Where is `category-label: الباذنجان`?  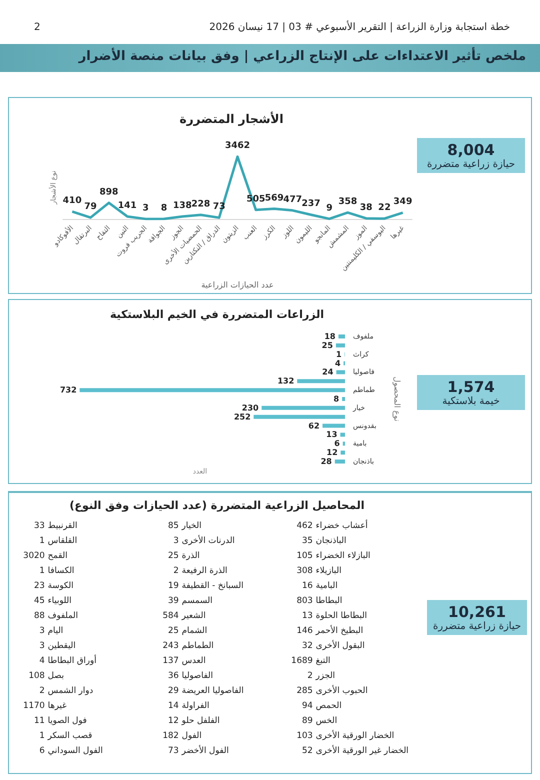
category-label: الباذنجان is located at coordinates (332, 541).